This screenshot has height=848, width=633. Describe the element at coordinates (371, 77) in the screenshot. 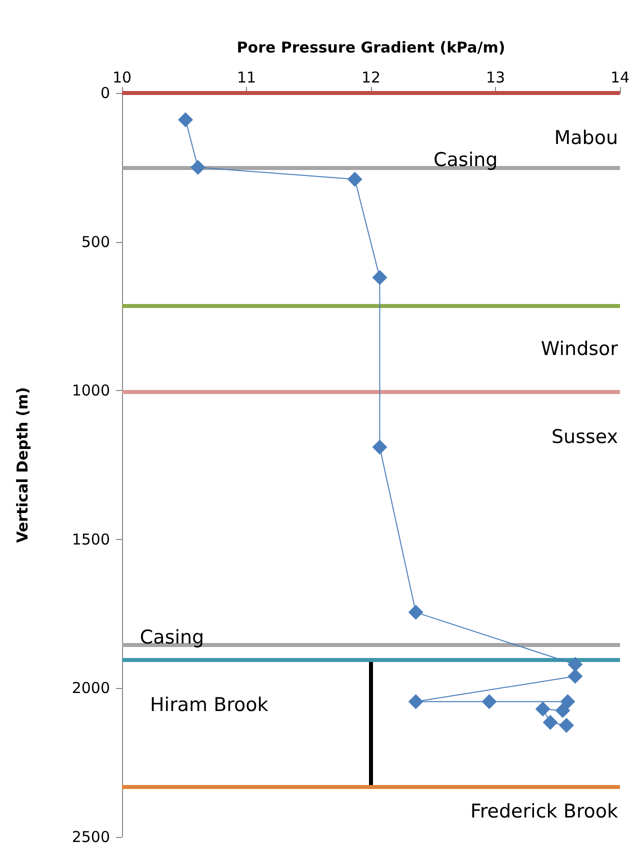

I see `x-tick-label: 12` at that location.